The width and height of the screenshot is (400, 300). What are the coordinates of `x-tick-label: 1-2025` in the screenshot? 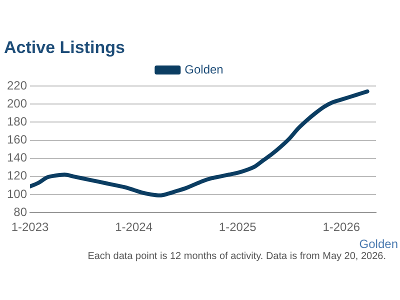 It's located at (237, 227).